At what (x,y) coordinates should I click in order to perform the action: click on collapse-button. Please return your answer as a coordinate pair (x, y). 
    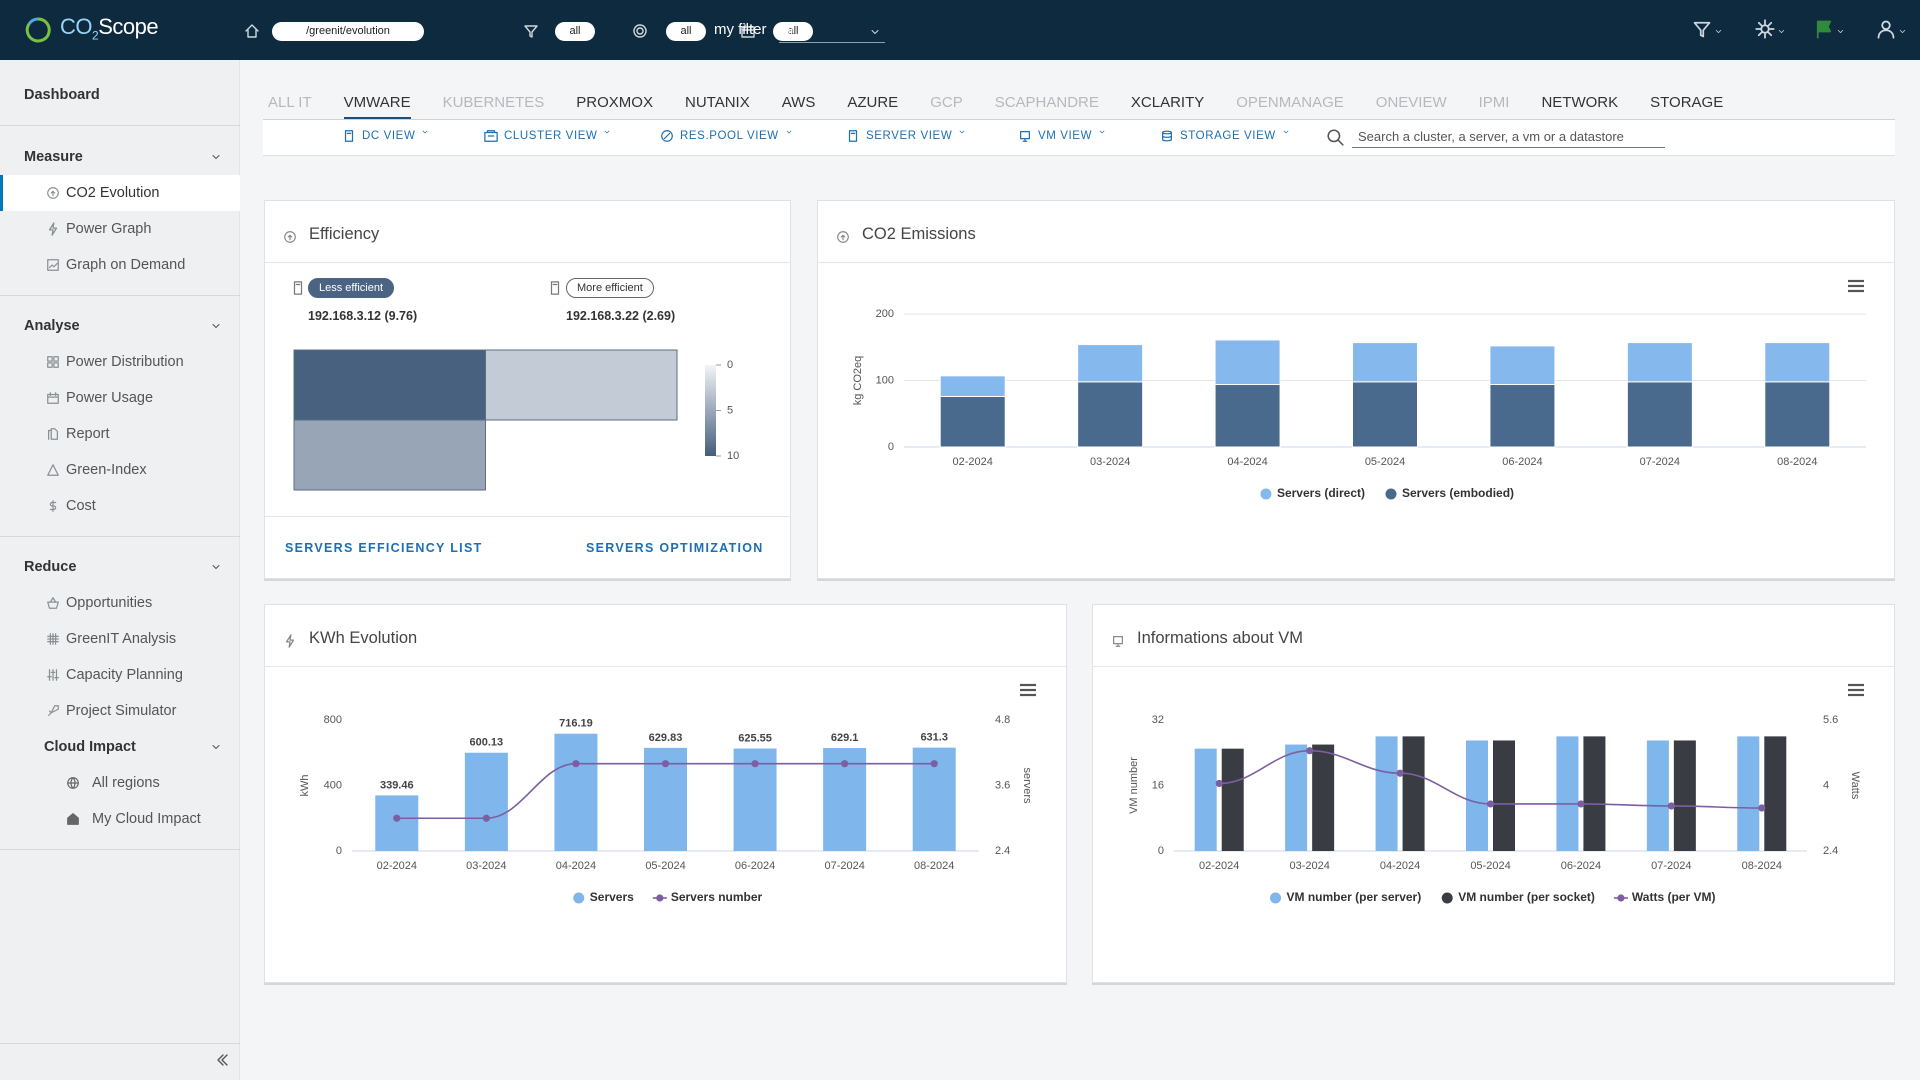
    Looking at the image, I should click on (222, 1060).